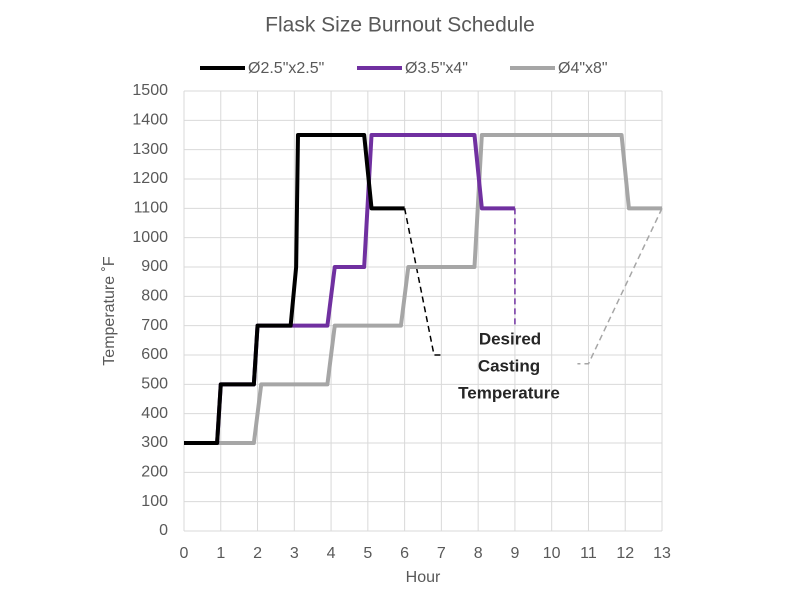 The image size is (800, 600). Describe the element at coordinates (441, 553) in the screenshot. I see `x-tick-label: 7` at that location.